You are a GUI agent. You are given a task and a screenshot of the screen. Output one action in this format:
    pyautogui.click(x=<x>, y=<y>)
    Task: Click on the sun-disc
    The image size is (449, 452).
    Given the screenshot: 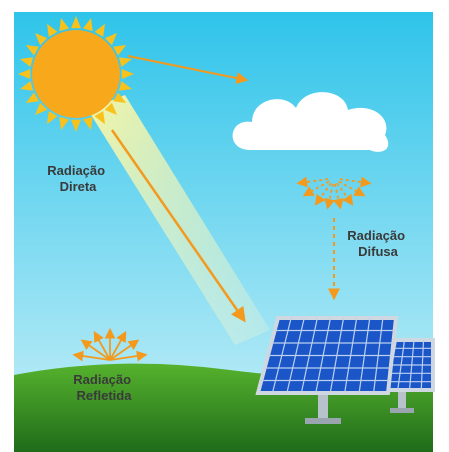 What is the action you would take?
    pyautogui.click(x=76, y=74)
    